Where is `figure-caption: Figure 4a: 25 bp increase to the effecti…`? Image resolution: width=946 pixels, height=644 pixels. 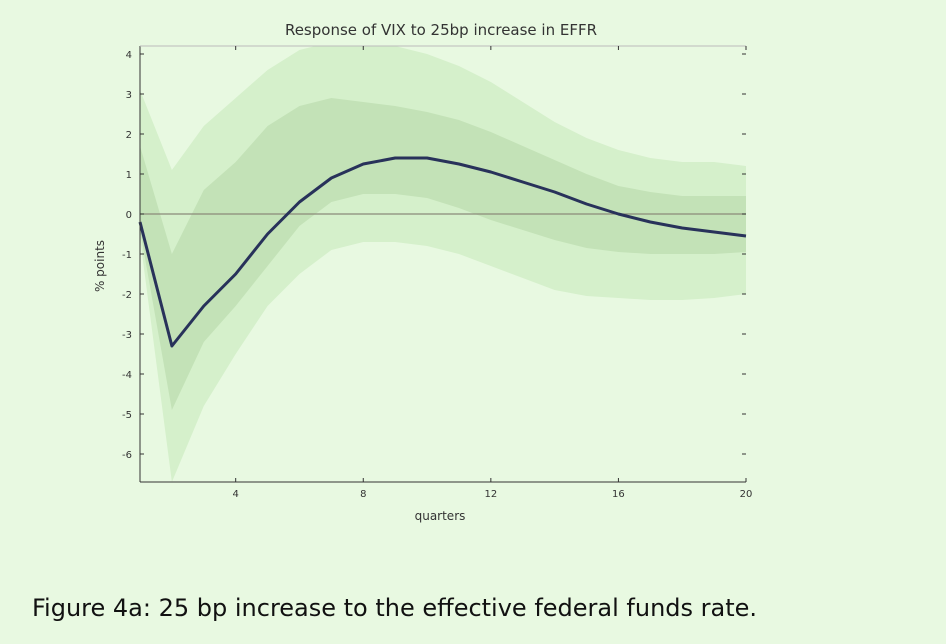
figure-caption: Figure 4a: 25 bp increase to the effecti… is located at coordinates (395, 608).